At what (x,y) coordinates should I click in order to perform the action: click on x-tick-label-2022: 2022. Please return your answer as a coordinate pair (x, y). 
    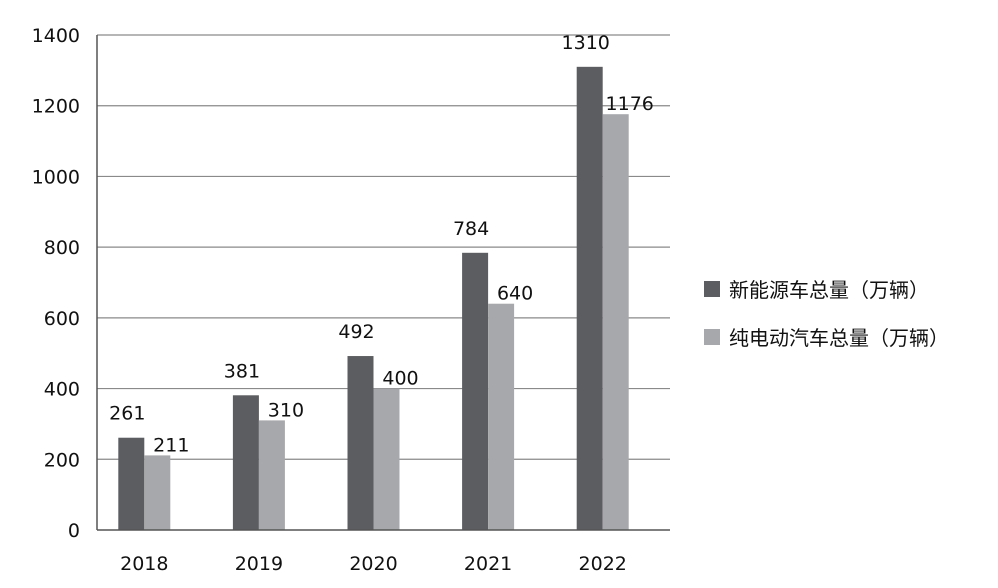
    Looking at the image, I should click on (603, 564).